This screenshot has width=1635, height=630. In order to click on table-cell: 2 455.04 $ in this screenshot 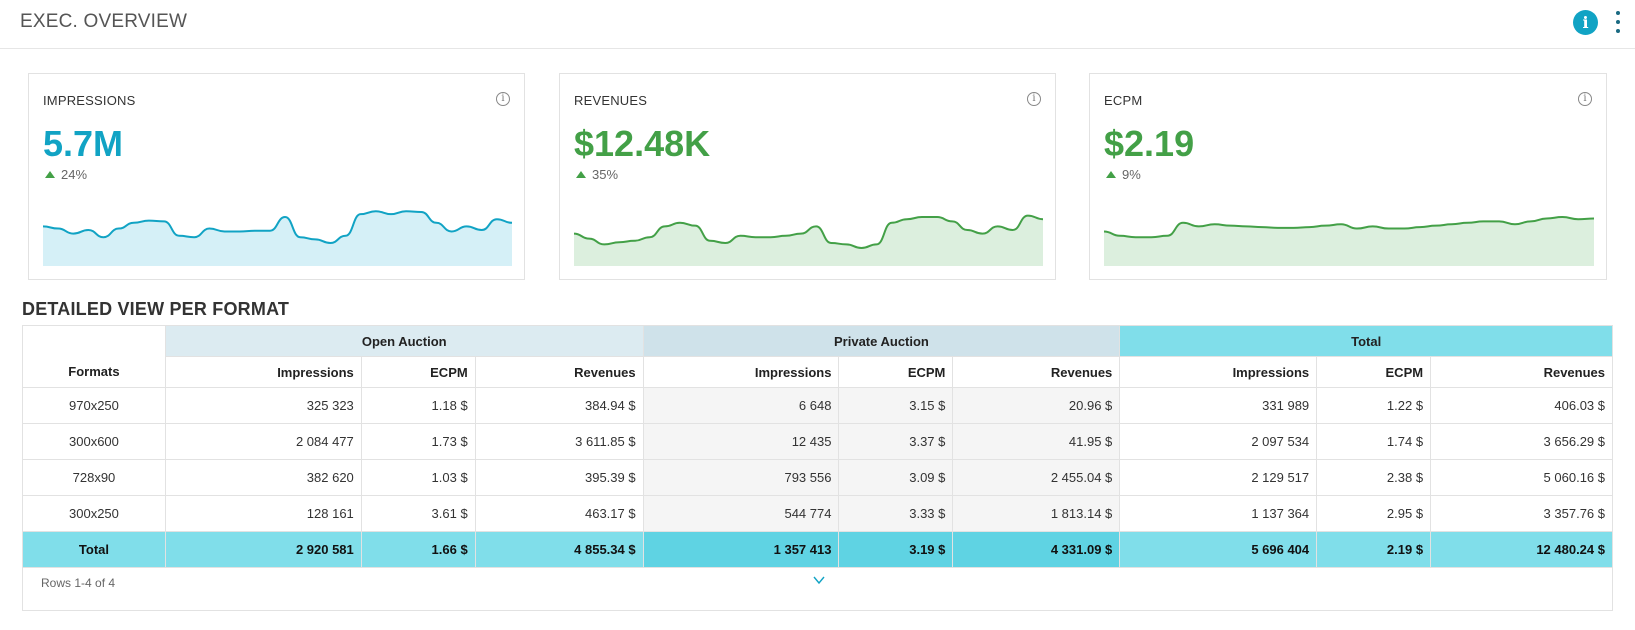, I will do `click(1036, 477)`.